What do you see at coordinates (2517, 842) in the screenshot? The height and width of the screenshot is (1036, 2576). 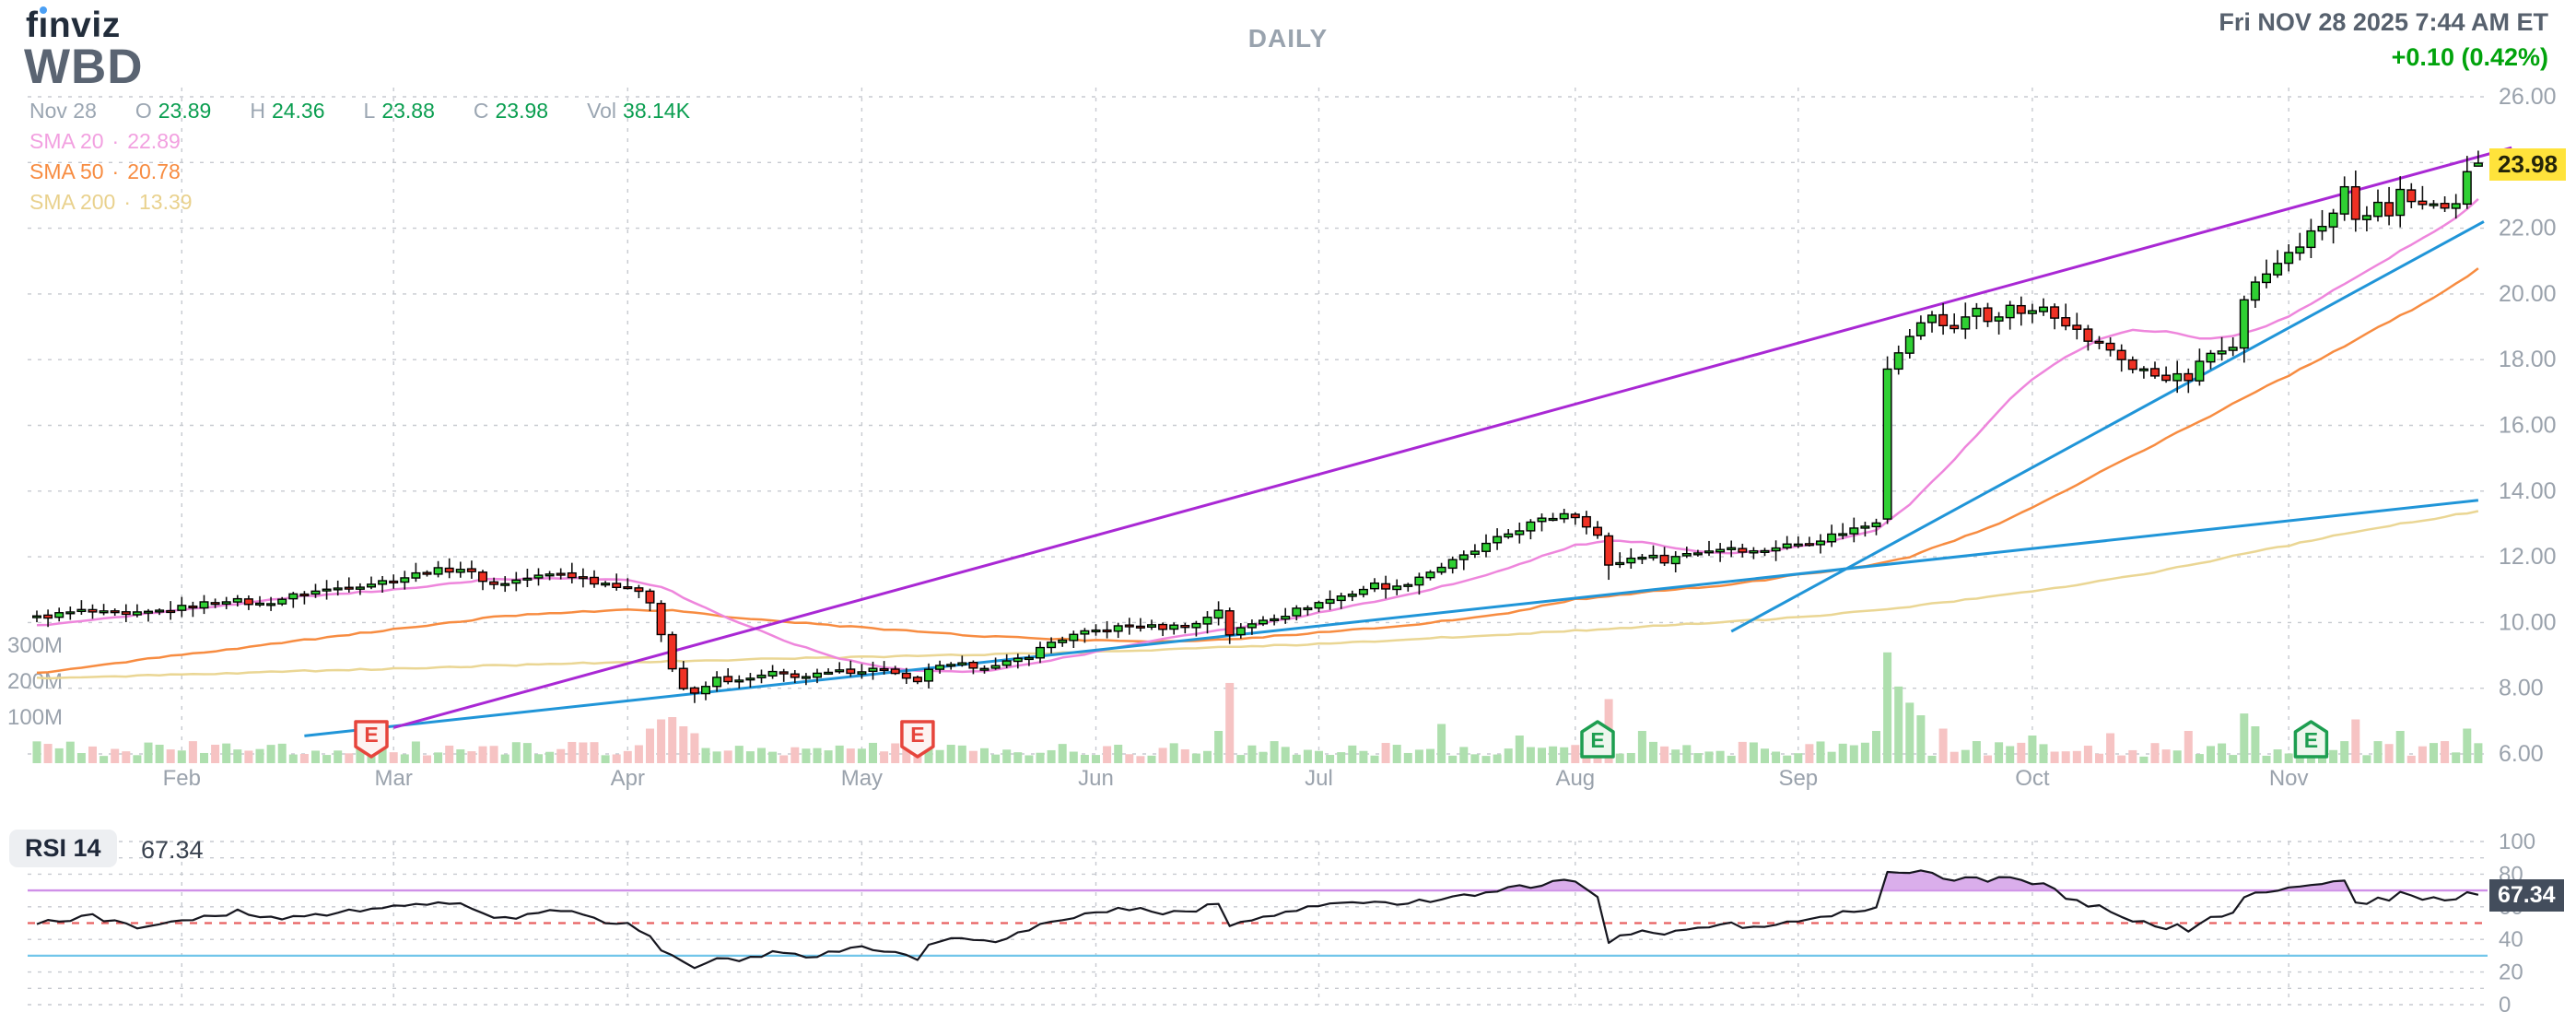 I see `rsi-axis-label: 100` at bounding box center [2517, 842].